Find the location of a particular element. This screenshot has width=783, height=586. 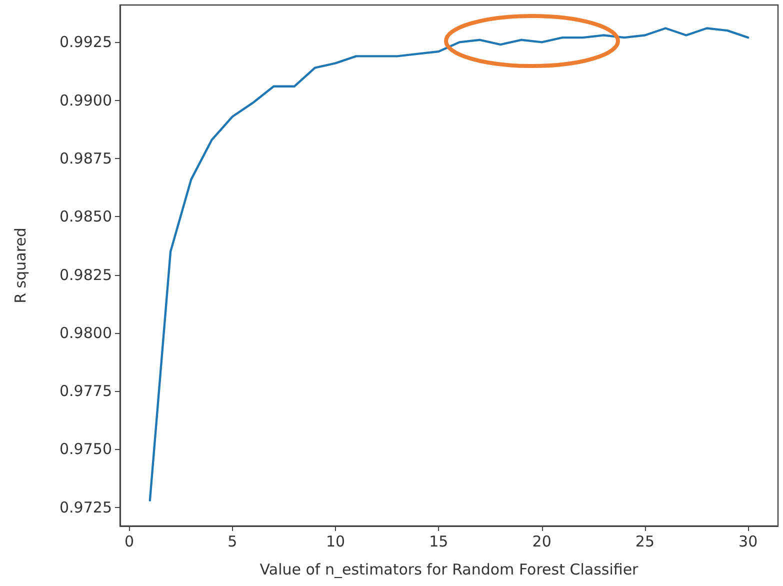

y-tick-label: 0.9900 is located at coordinates (86, 100).